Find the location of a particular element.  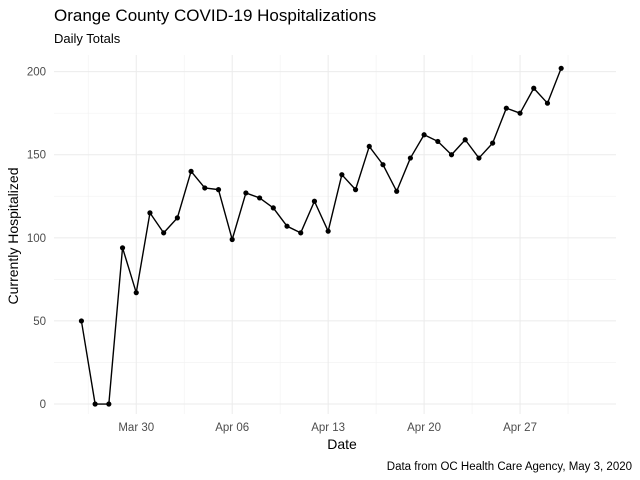

y-axis-ticks: 0 50 100 150 200 is located at coordinates (36, 239).